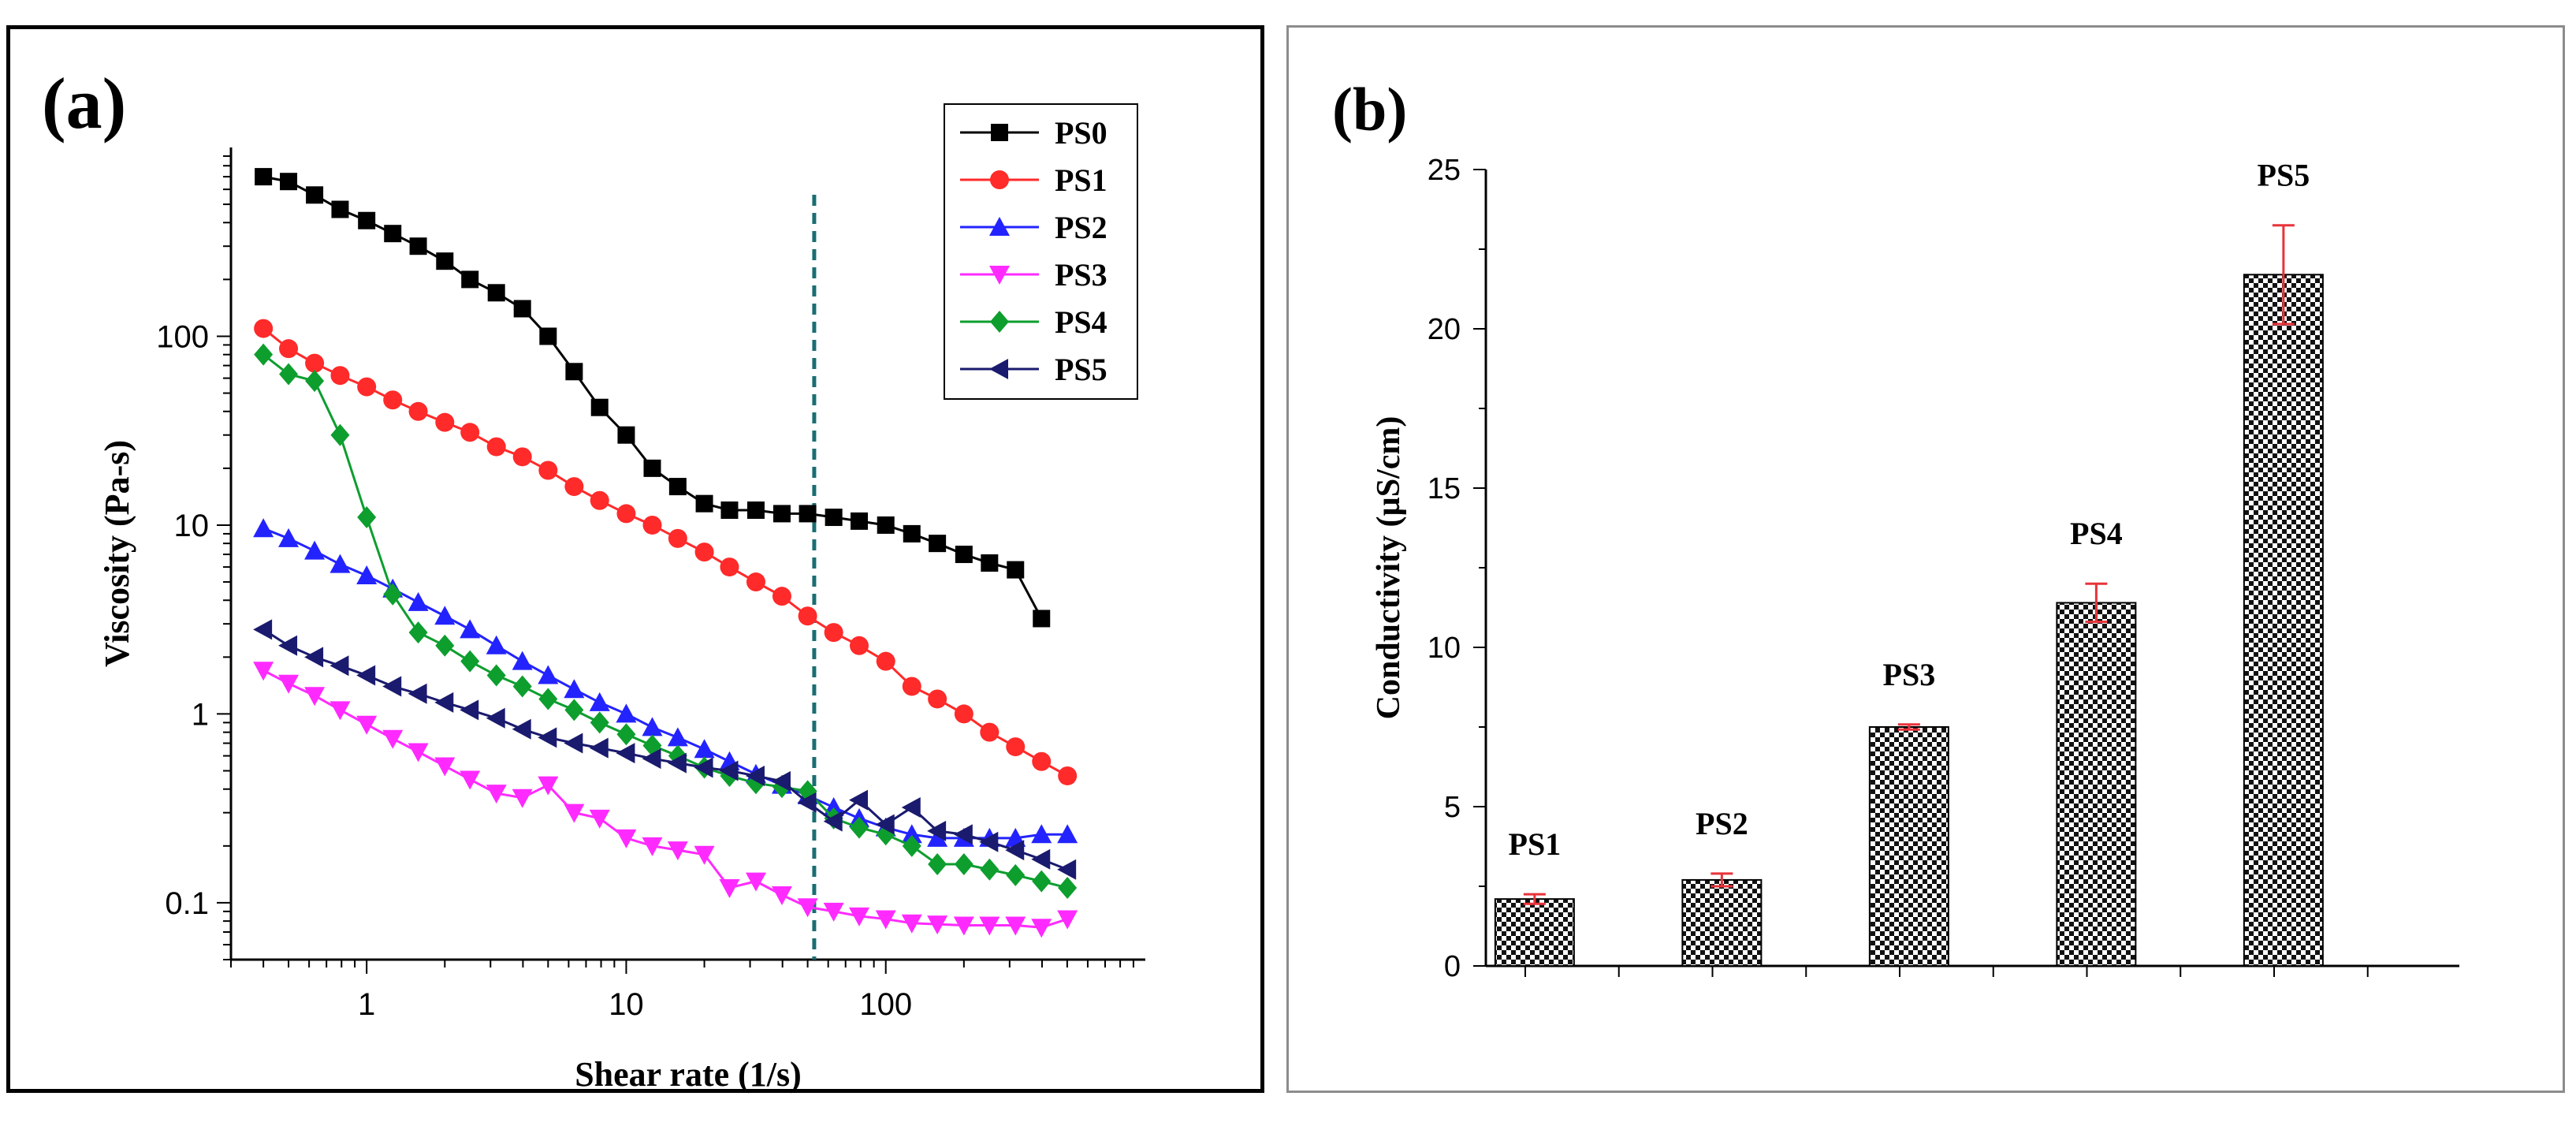 Image resolution: width=2576 pixels, height=1126 pixels. Describe the element at coordinates (1444, 329) in the screenshot. I see `y-tick-label: 20` at that location.